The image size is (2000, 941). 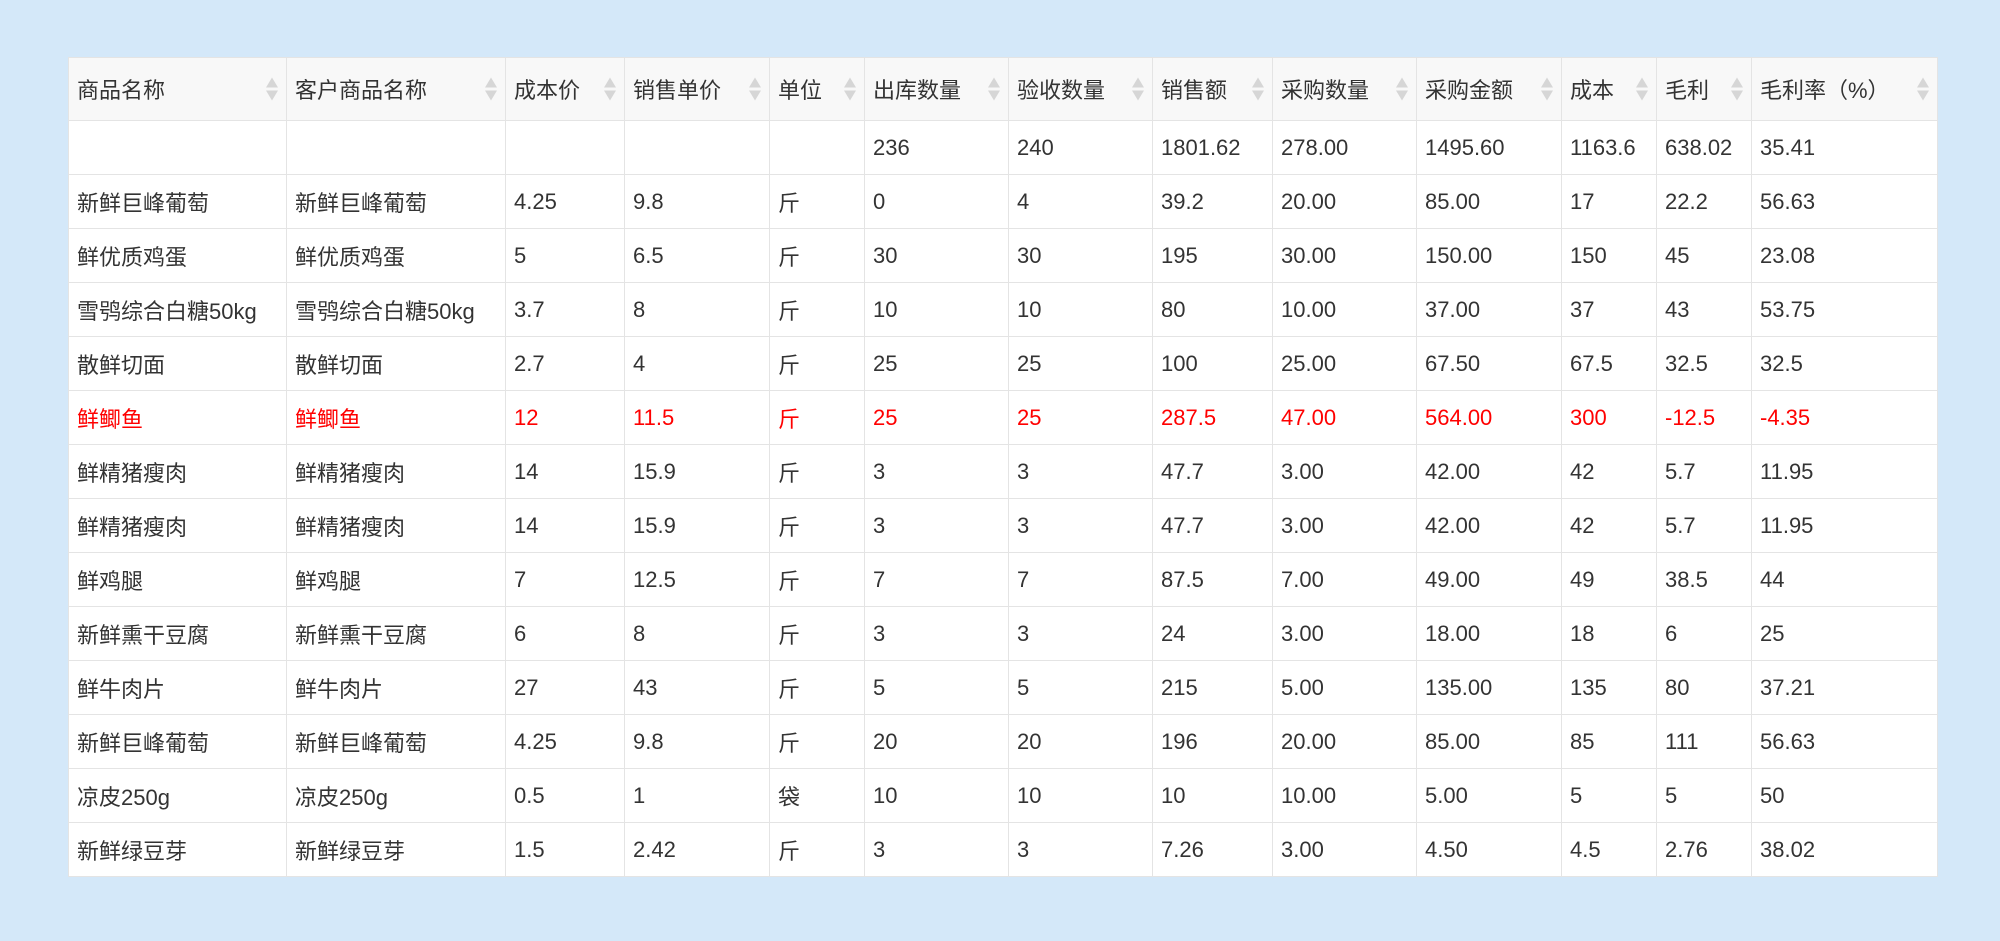 I want to click on table-cell: 50, so click(x=1844, y=795).